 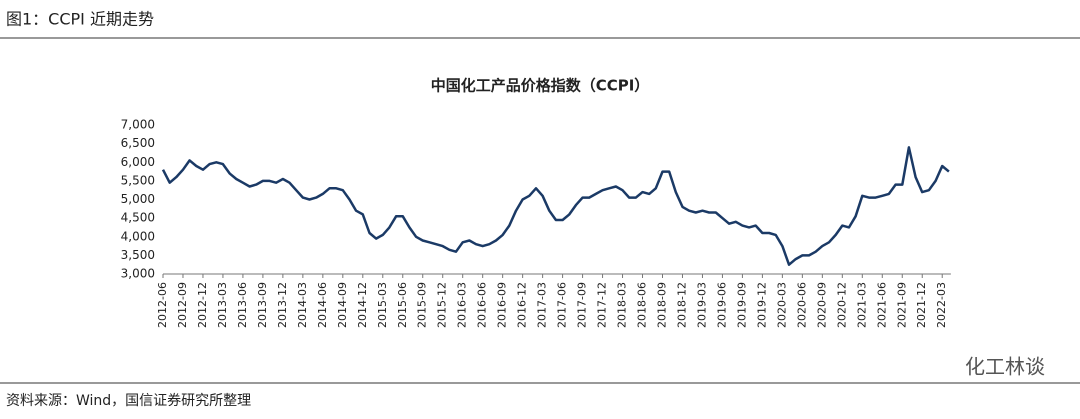 I want to click on x-tick-label: 2019-09, so click(x=741, y=305).